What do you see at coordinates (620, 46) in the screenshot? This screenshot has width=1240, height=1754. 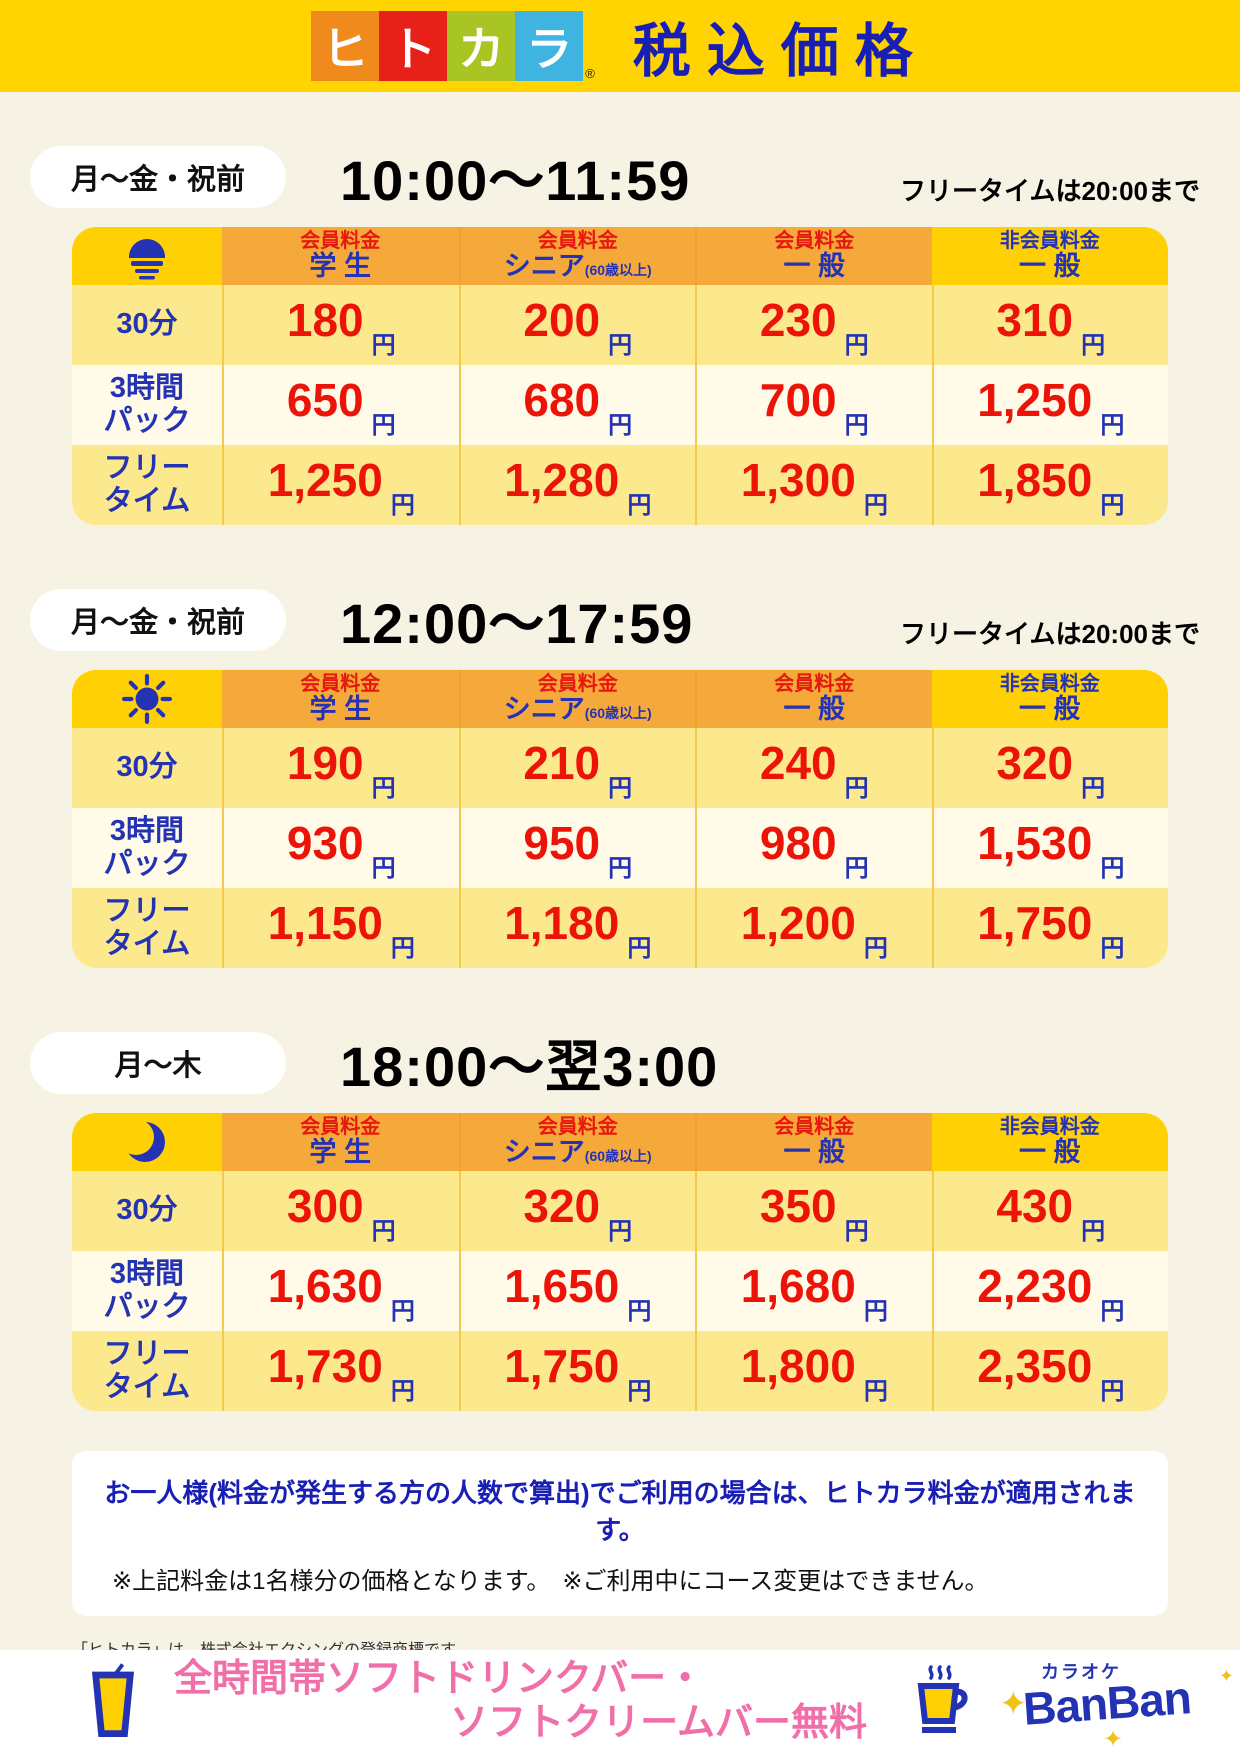 I see `top-band: ヒ ト カ ラ ® 税込価格` at bounding box center [620, 46].